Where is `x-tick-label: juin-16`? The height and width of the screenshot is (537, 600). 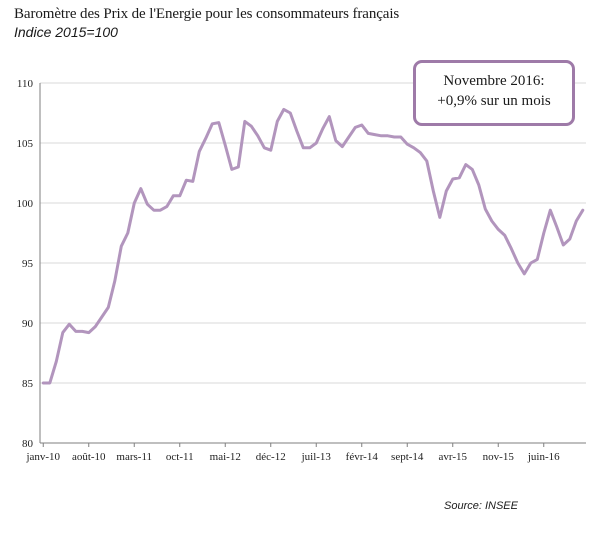
x-tick-label: juin-16 is located at coordinates (543, 457).